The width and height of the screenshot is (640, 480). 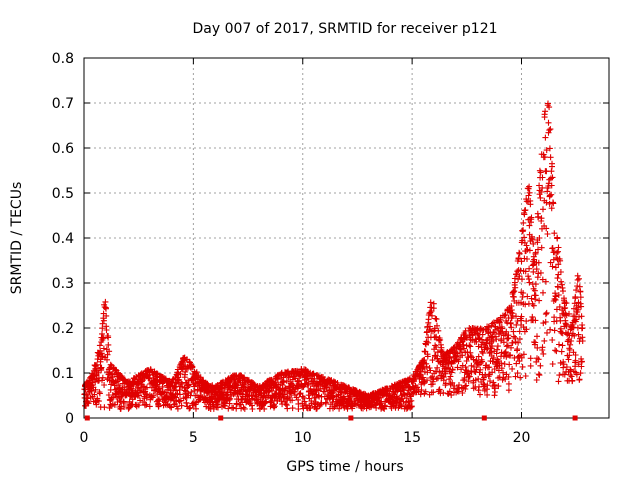 What do you see at coordinates (522, 438) in the screenshot?
I see `x-tick-label: 20` at bounding box center [522, 438].